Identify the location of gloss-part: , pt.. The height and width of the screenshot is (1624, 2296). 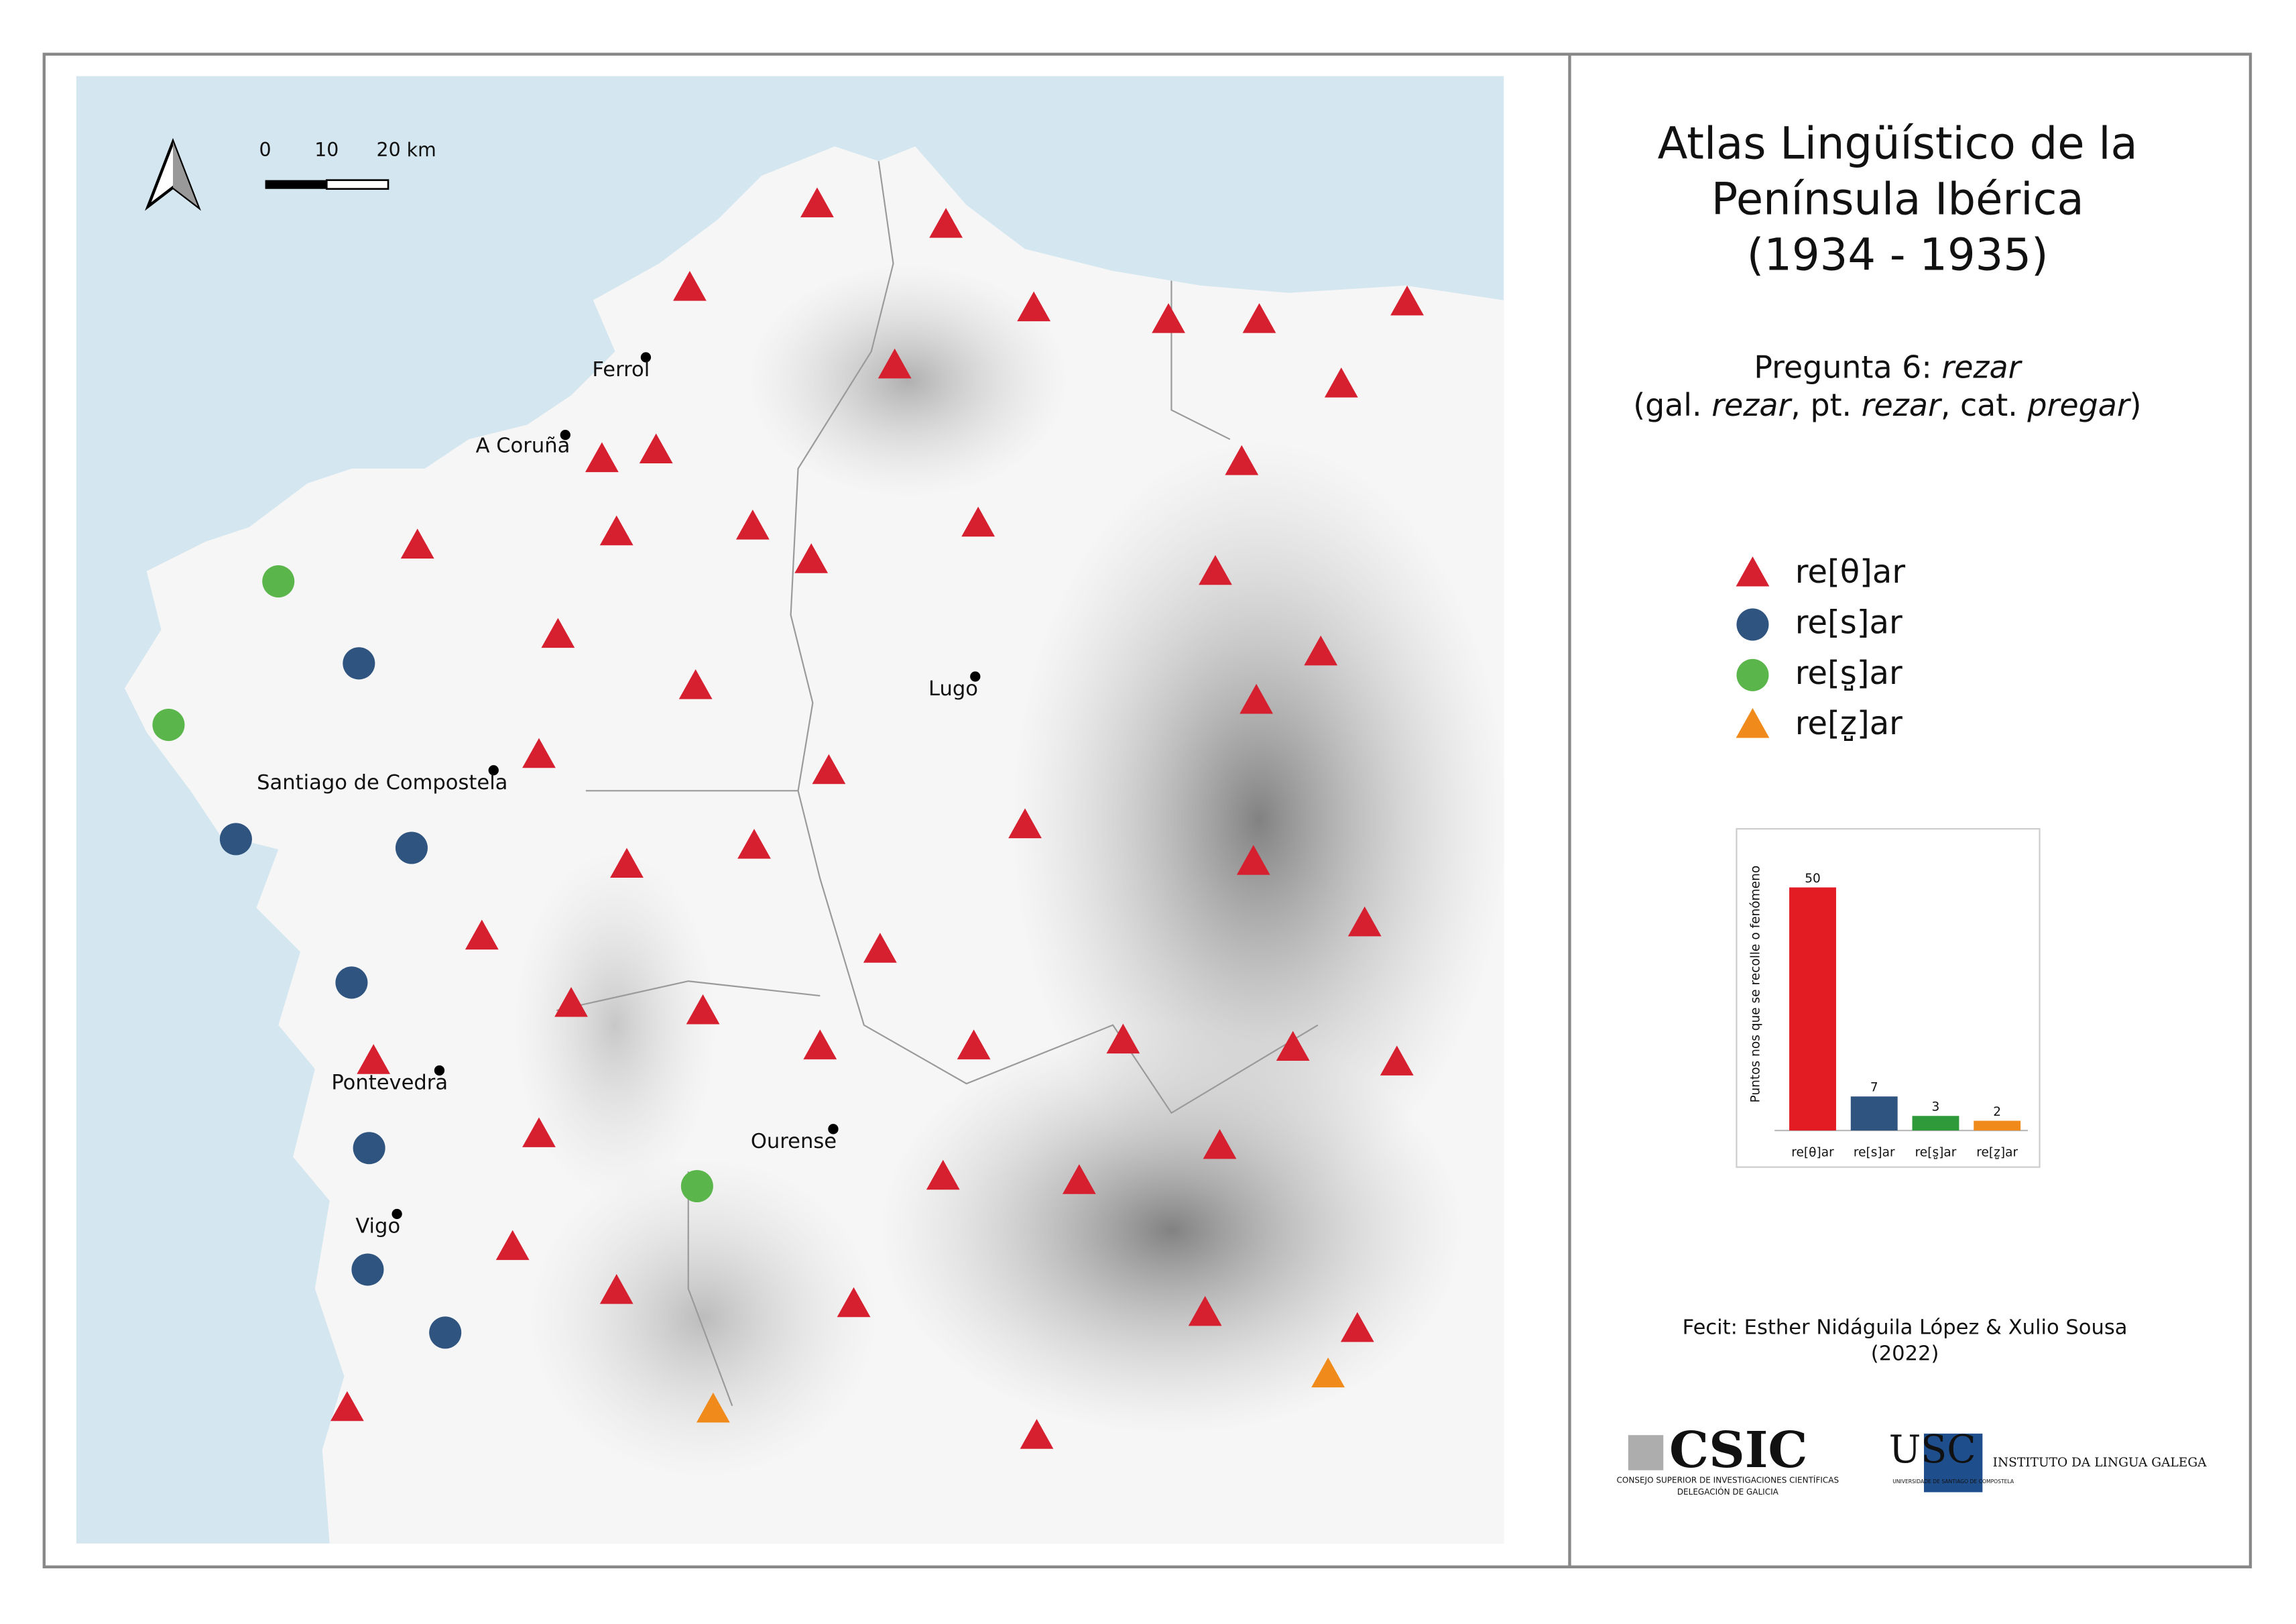
(1826, 405).